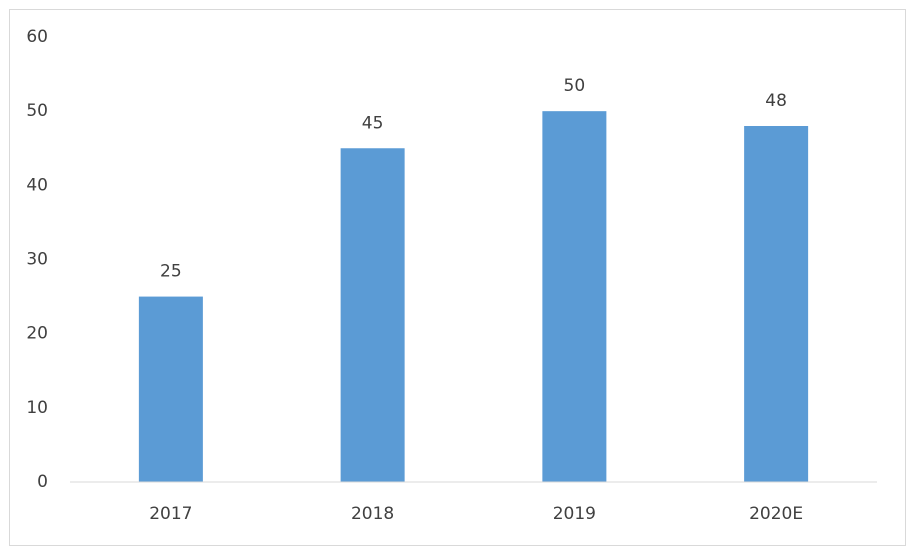  I want to click on x-tick-label: 2019, so click(574, 514).